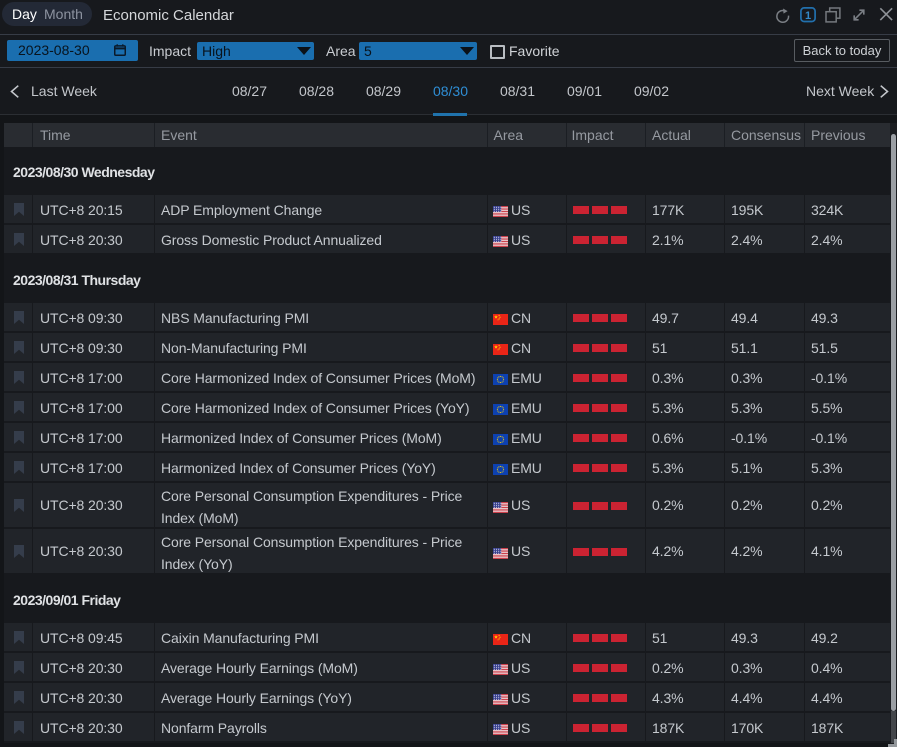 The image size is (897, 747). I want to click on svg-text: 1, so click(808, 16).